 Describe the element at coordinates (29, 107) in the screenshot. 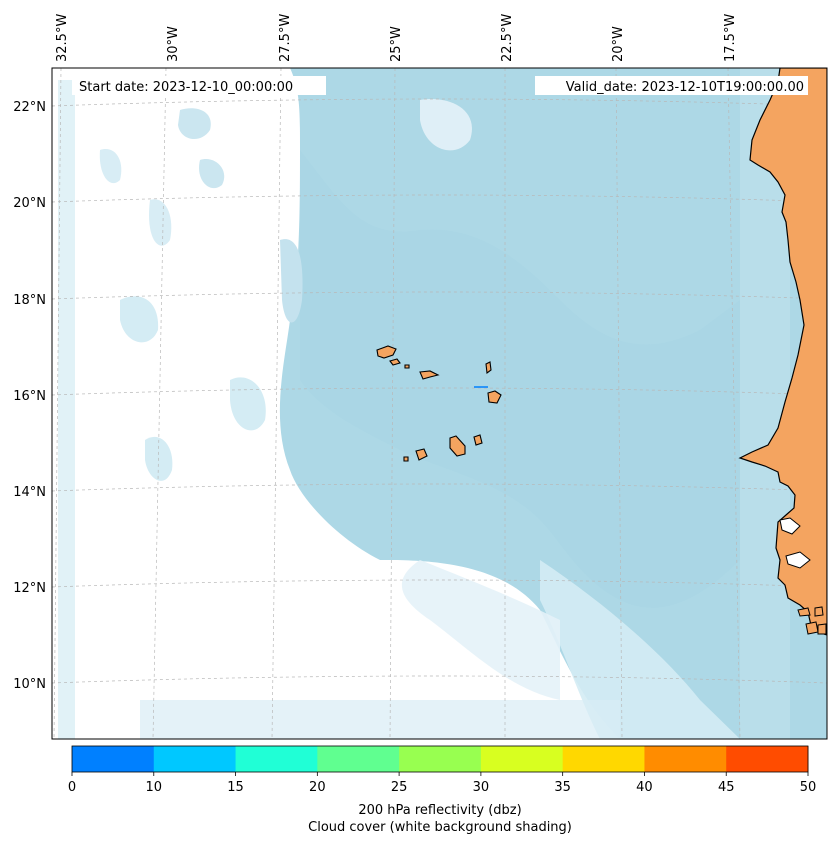

I see `lat-label: 22°N` at that location.